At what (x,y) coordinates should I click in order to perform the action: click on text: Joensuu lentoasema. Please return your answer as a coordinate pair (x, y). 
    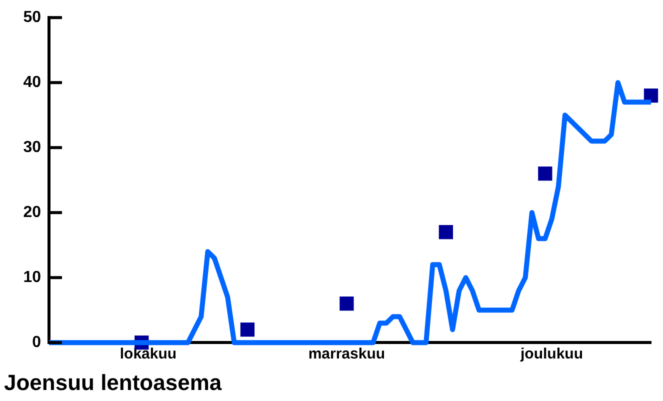
    Looking at the image, I should click on (113, 382).